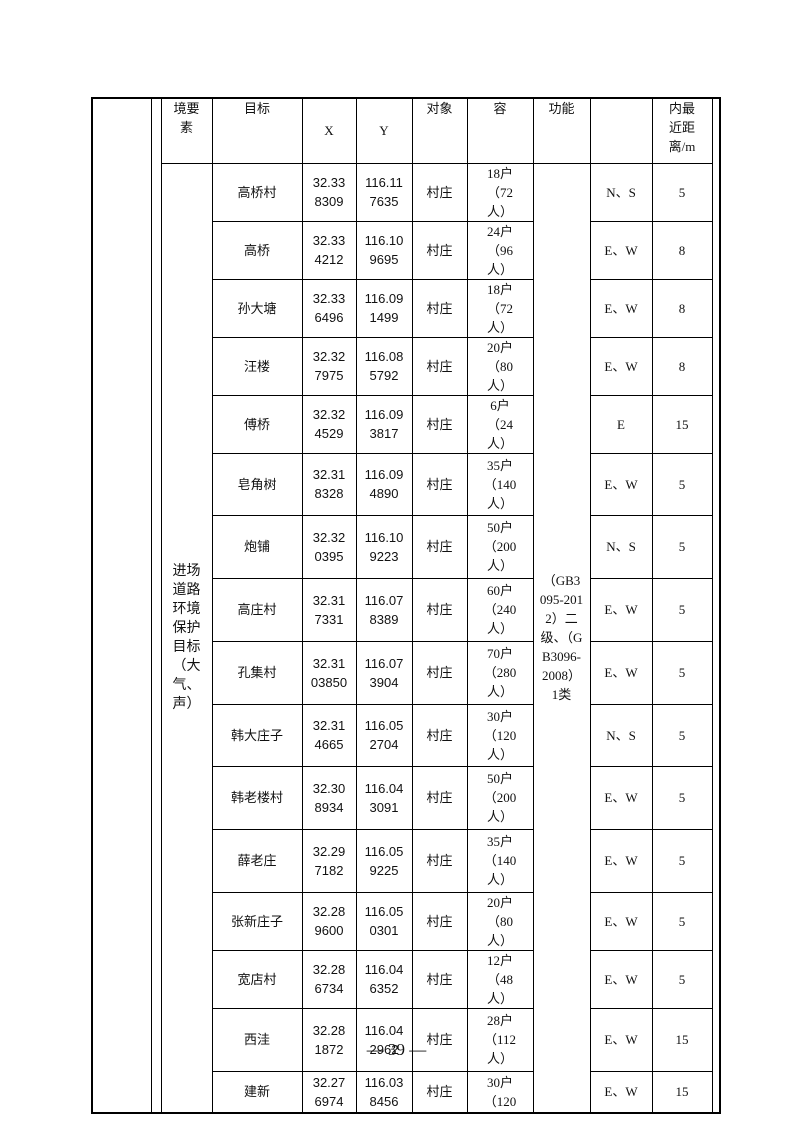 The width and height of the screenshot is (793, 1122). Describe the element at coordinates (384, 735) in the screenshot. I see `coord-y: 116.052704` at that location.